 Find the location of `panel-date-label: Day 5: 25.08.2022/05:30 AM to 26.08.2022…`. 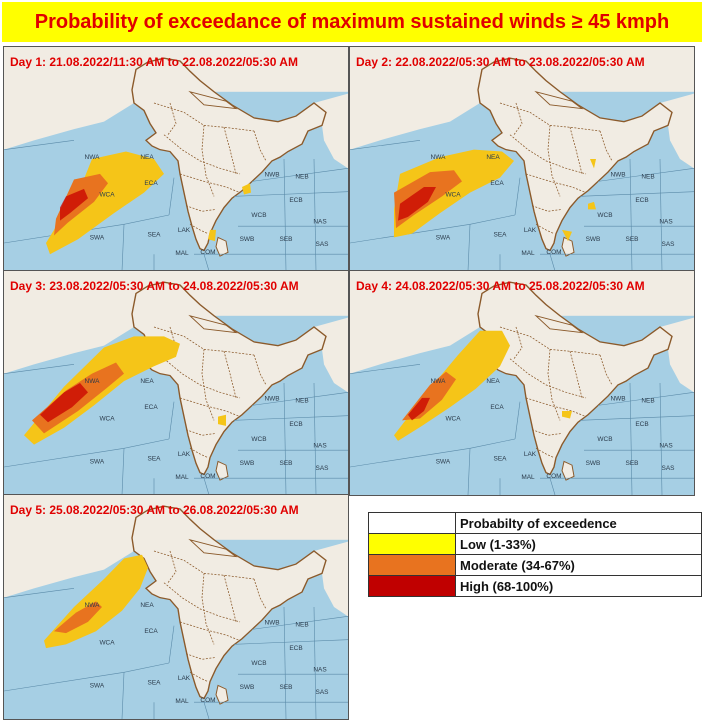

panel-date-label: Day 5: 25.08.2022/05:30 AM to 26.08.2022… is located at coordinates (154, 510).